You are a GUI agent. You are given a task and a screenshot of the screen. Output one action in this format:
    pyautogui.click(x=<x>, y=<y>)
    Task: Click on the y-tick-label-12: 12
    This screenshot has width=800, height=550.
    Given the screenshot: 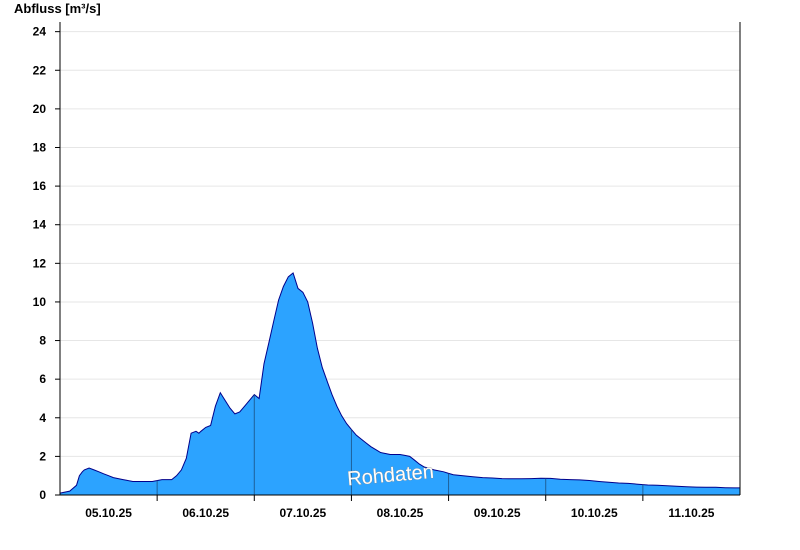 What is the action you would take?
    pyautogui.click(x=40, y=263)
    